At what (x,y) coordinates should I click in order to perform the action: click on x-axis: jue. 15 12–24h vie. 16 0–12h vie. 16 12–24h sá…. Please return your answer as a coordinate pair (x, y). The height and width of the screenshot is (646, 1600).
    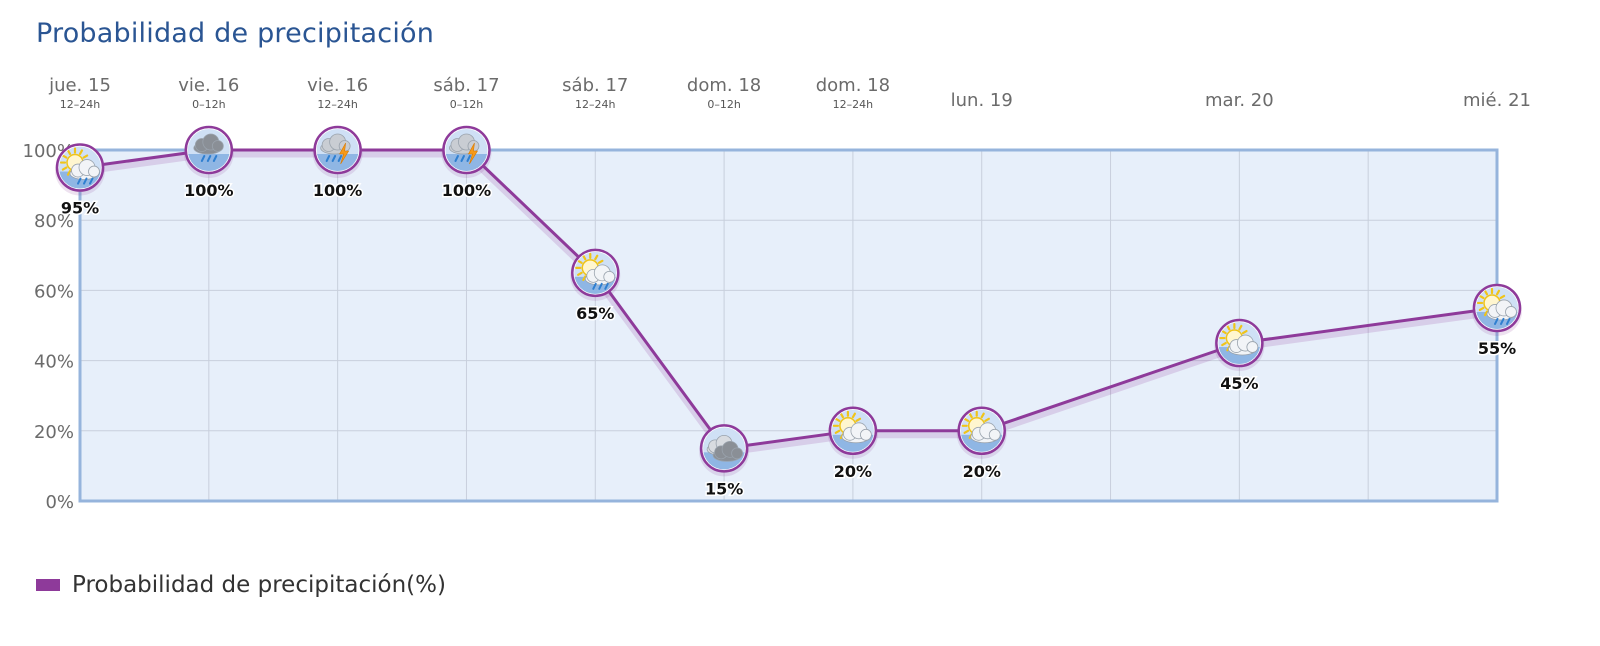
    Looking at the image, I should click on (789, 93).